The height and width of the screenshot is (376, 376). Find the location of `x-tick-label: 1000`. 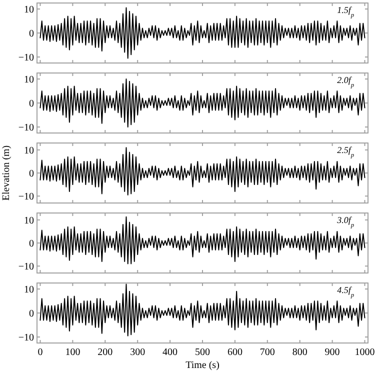

x-tick-label: 1000 is located at coordinates (364, 352).